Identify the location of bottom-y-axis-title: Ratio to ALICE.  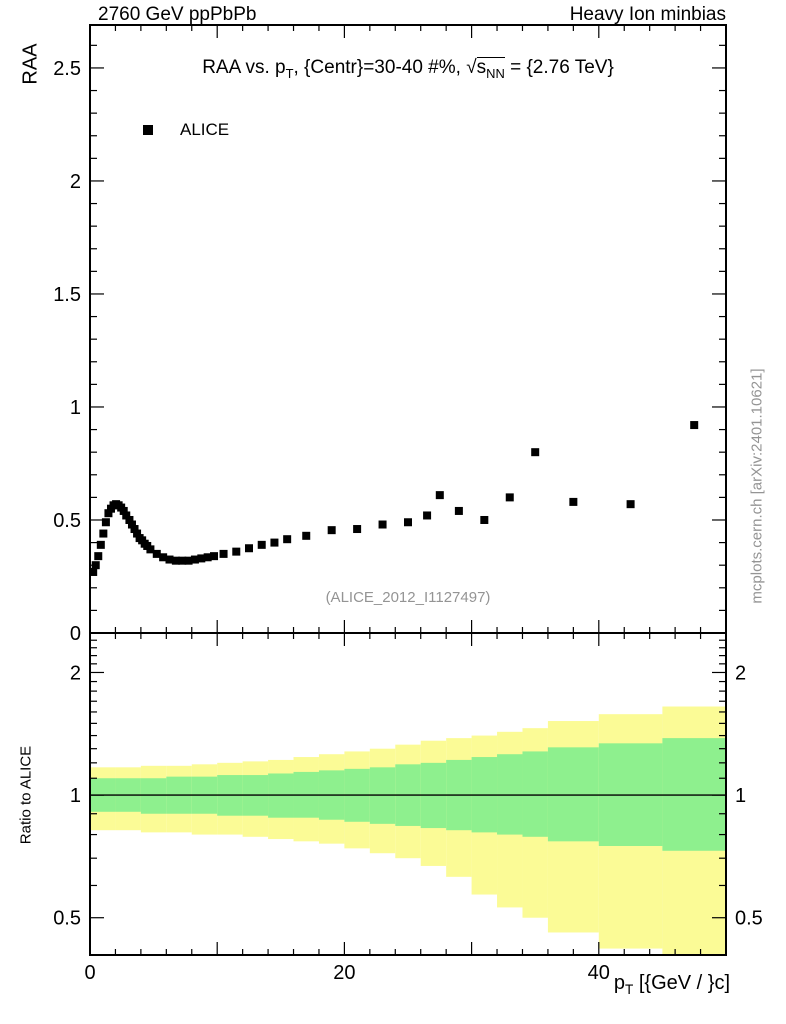
(26, 795).